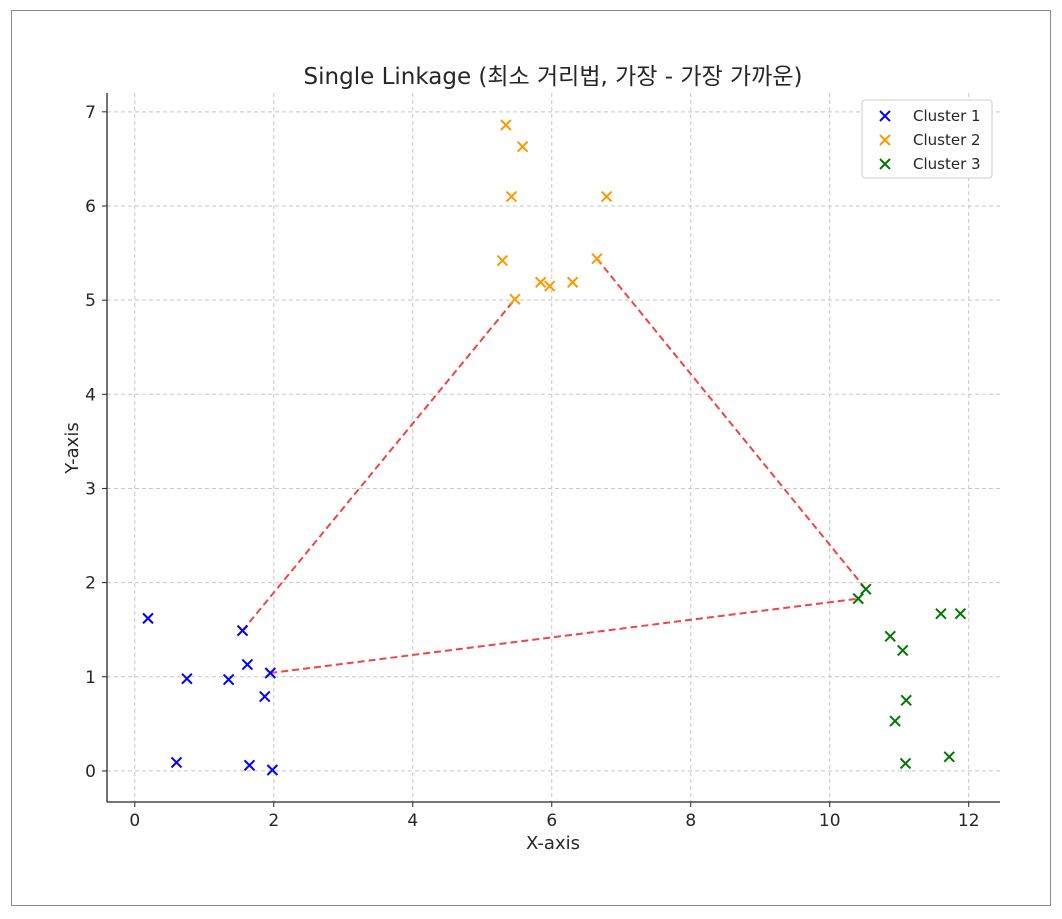  I want to click on x-tick-label: 12, so click(969, 821).